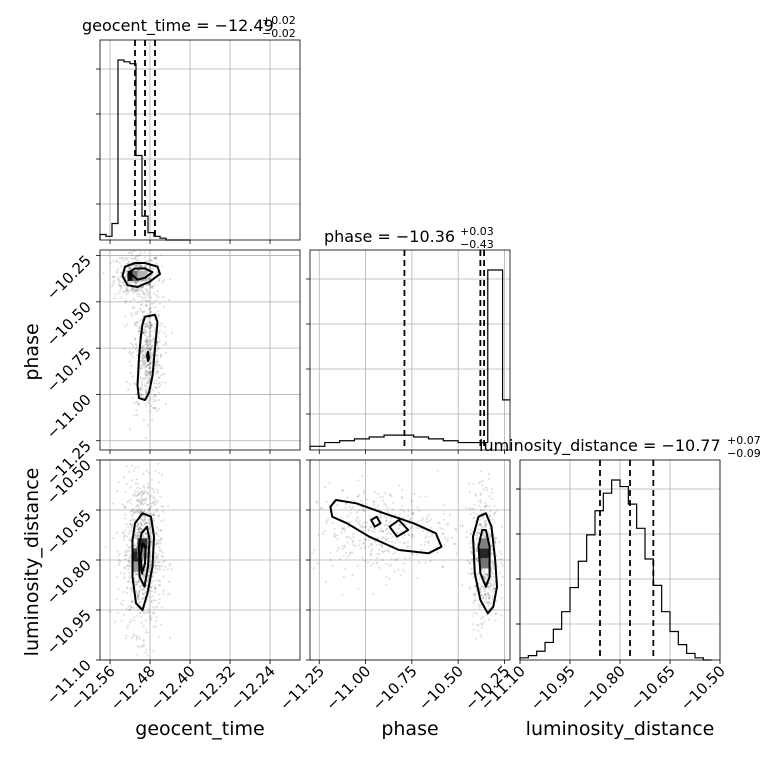 The image size is (760, 760). Describe the element at coordinates (200, 350) in the screenshot. I see `joint-panel-geocent-time-vs-phase-frame` at that location.